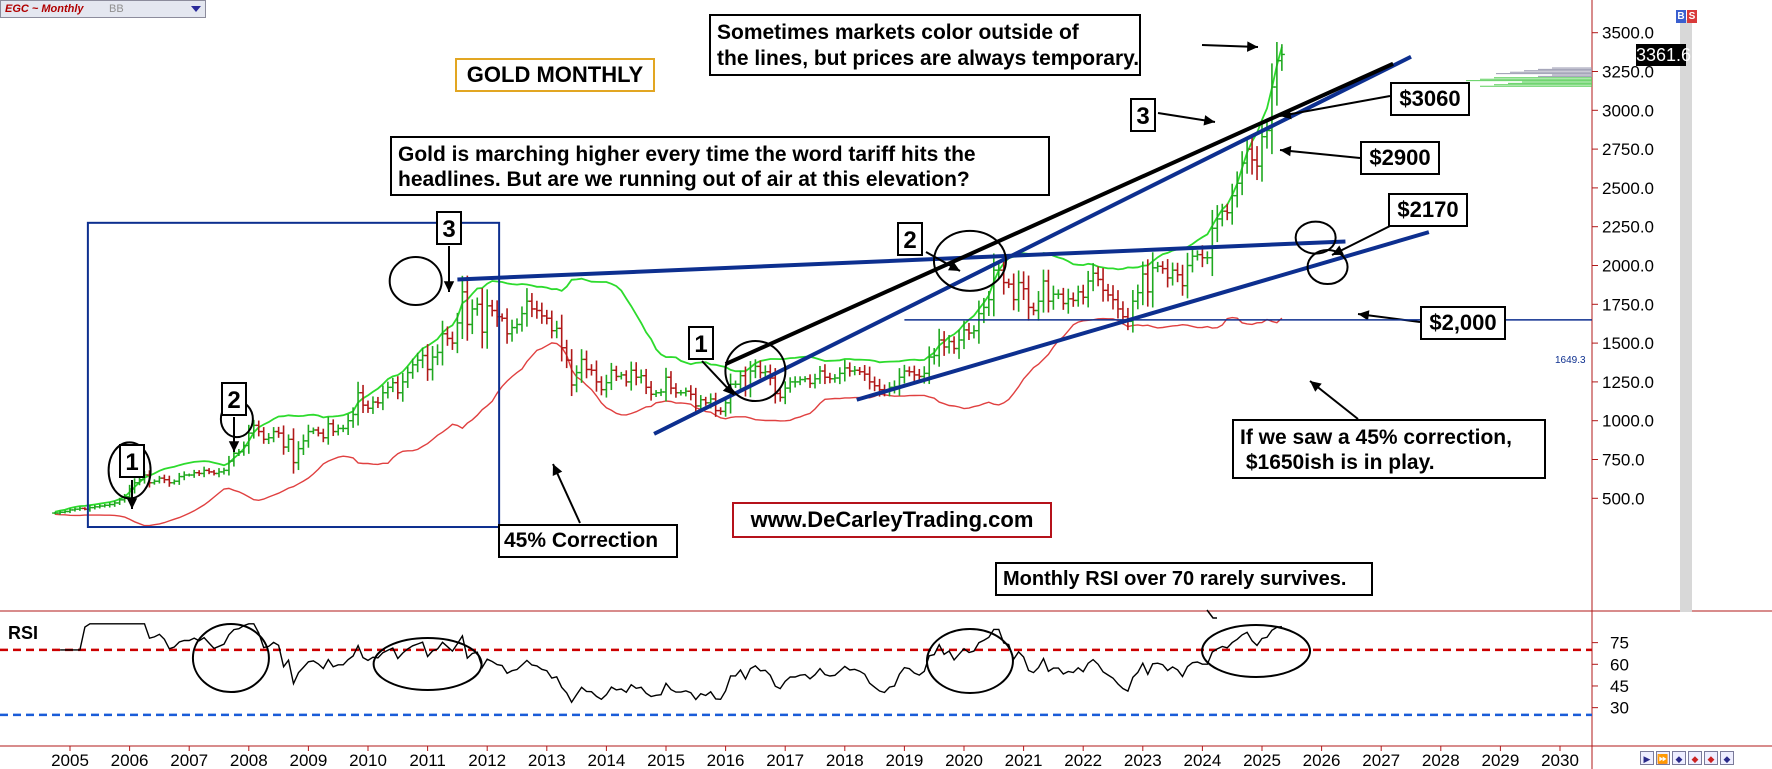  I want to click on rsi-tick-label: 60, so click(1619, 664).